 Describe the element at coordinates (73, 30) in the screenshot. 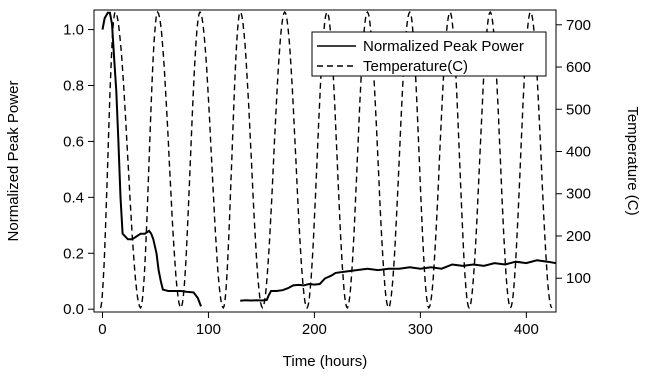

I see `left-y-tick-label: 1.0` at that location.